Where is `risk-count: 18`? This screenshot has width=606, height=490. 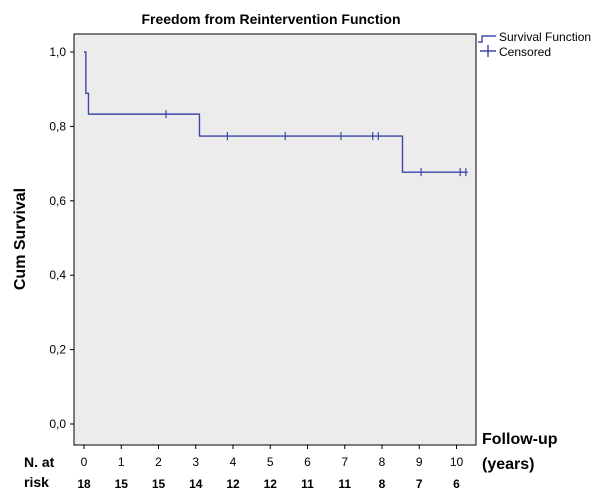
risk-count: 18 is located at coordinates (84, 483).